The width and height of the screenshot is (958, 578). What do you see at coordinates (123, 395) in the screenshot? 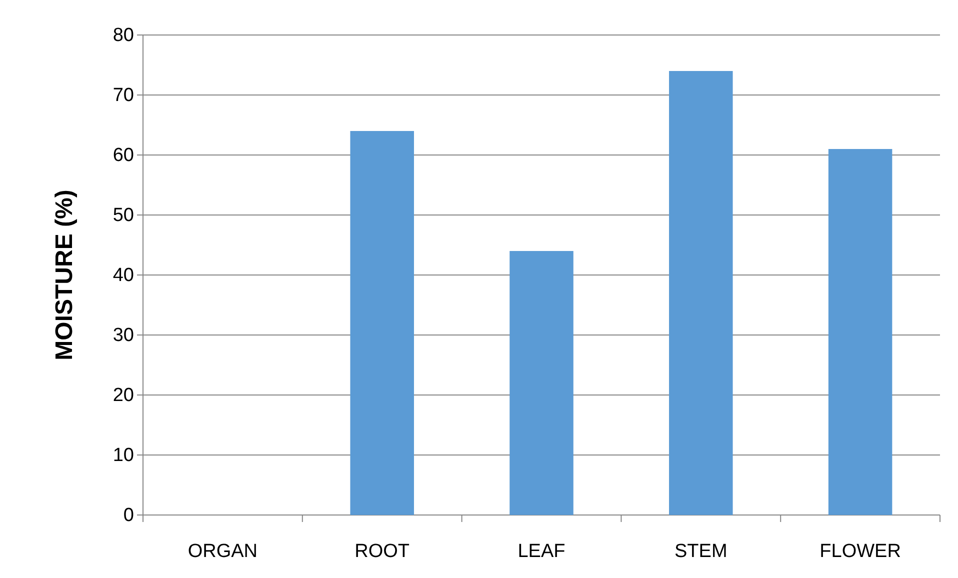
I see `y-tick-label: 20` at bounding box center [123, 395].